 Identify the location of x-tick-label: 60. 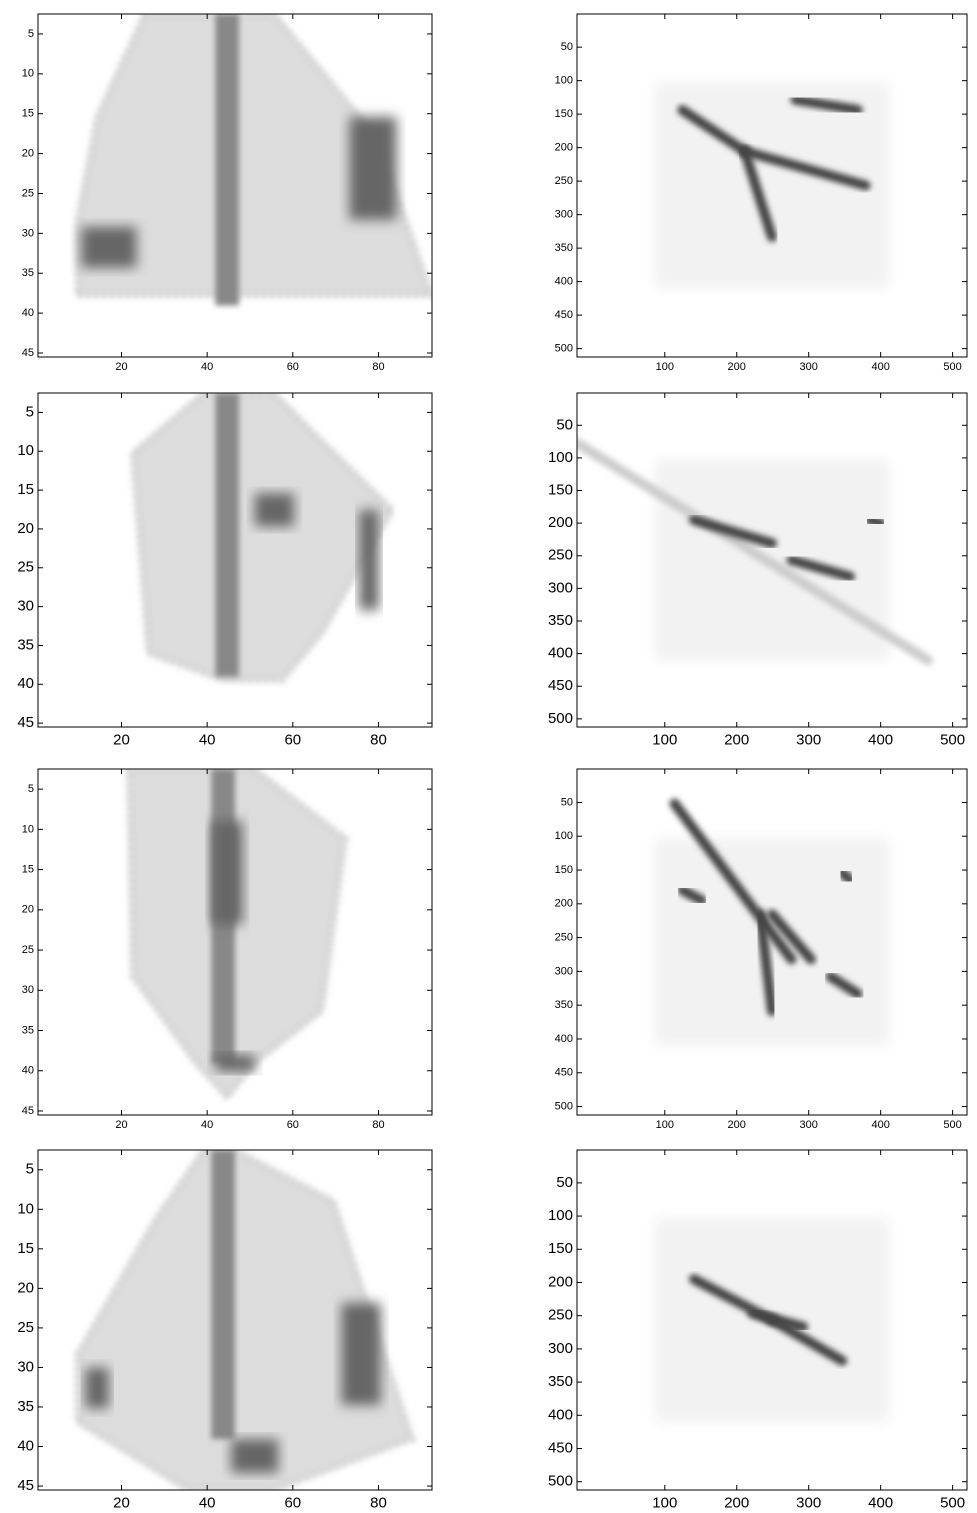
(293, 367).